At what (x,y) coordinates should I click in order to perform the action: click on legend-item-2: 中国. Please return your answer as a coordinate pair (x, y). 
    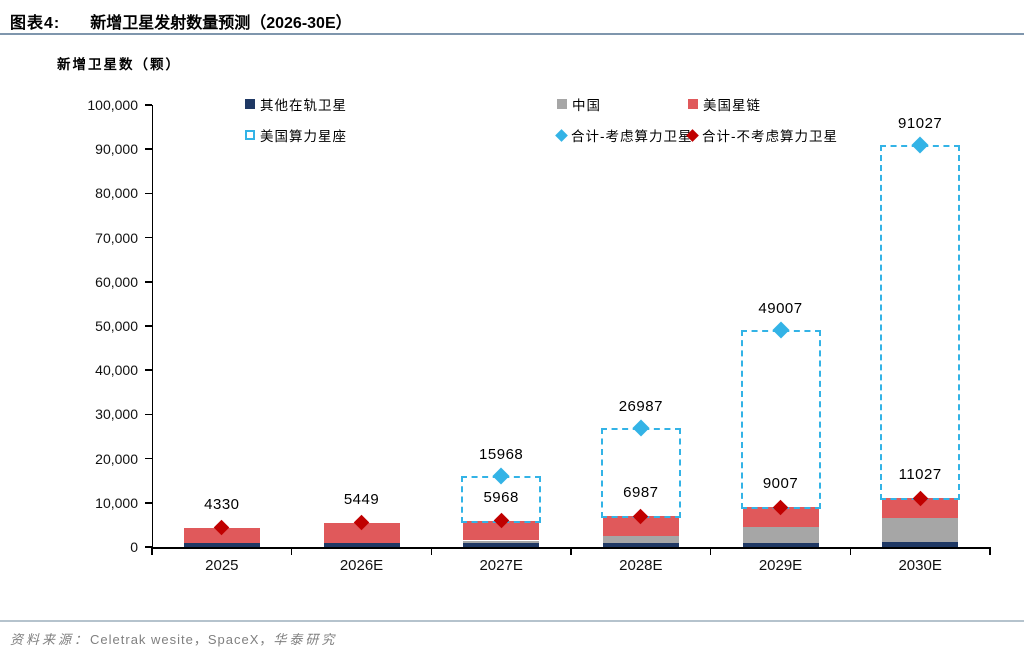
    Looking at the image, I should click on (579, 104).